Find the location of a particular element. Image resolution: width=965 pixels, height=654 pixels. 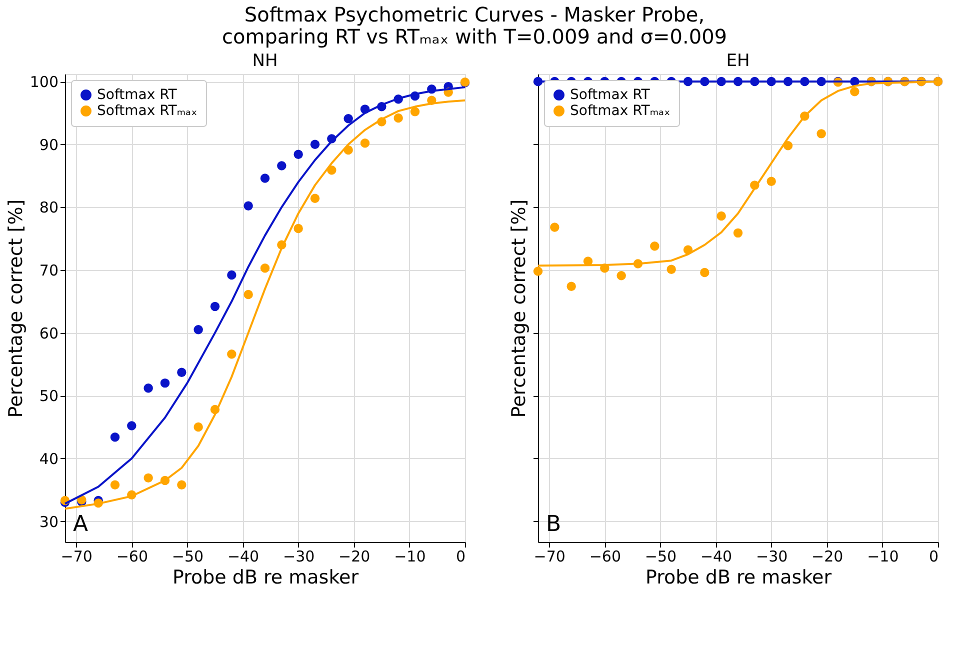

y-tick-label: 30 is located at coordinates (48, 521).